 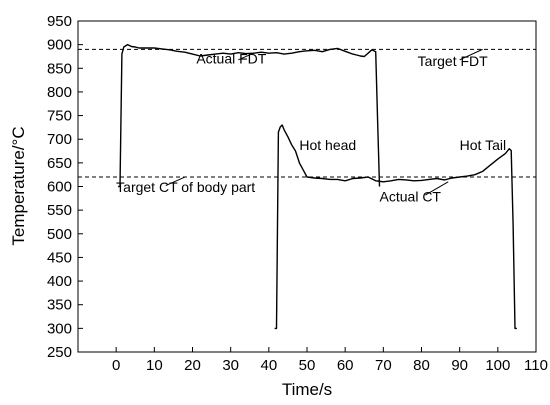 I want to click on y-tick-label: 350, so click(x=59, y=305).